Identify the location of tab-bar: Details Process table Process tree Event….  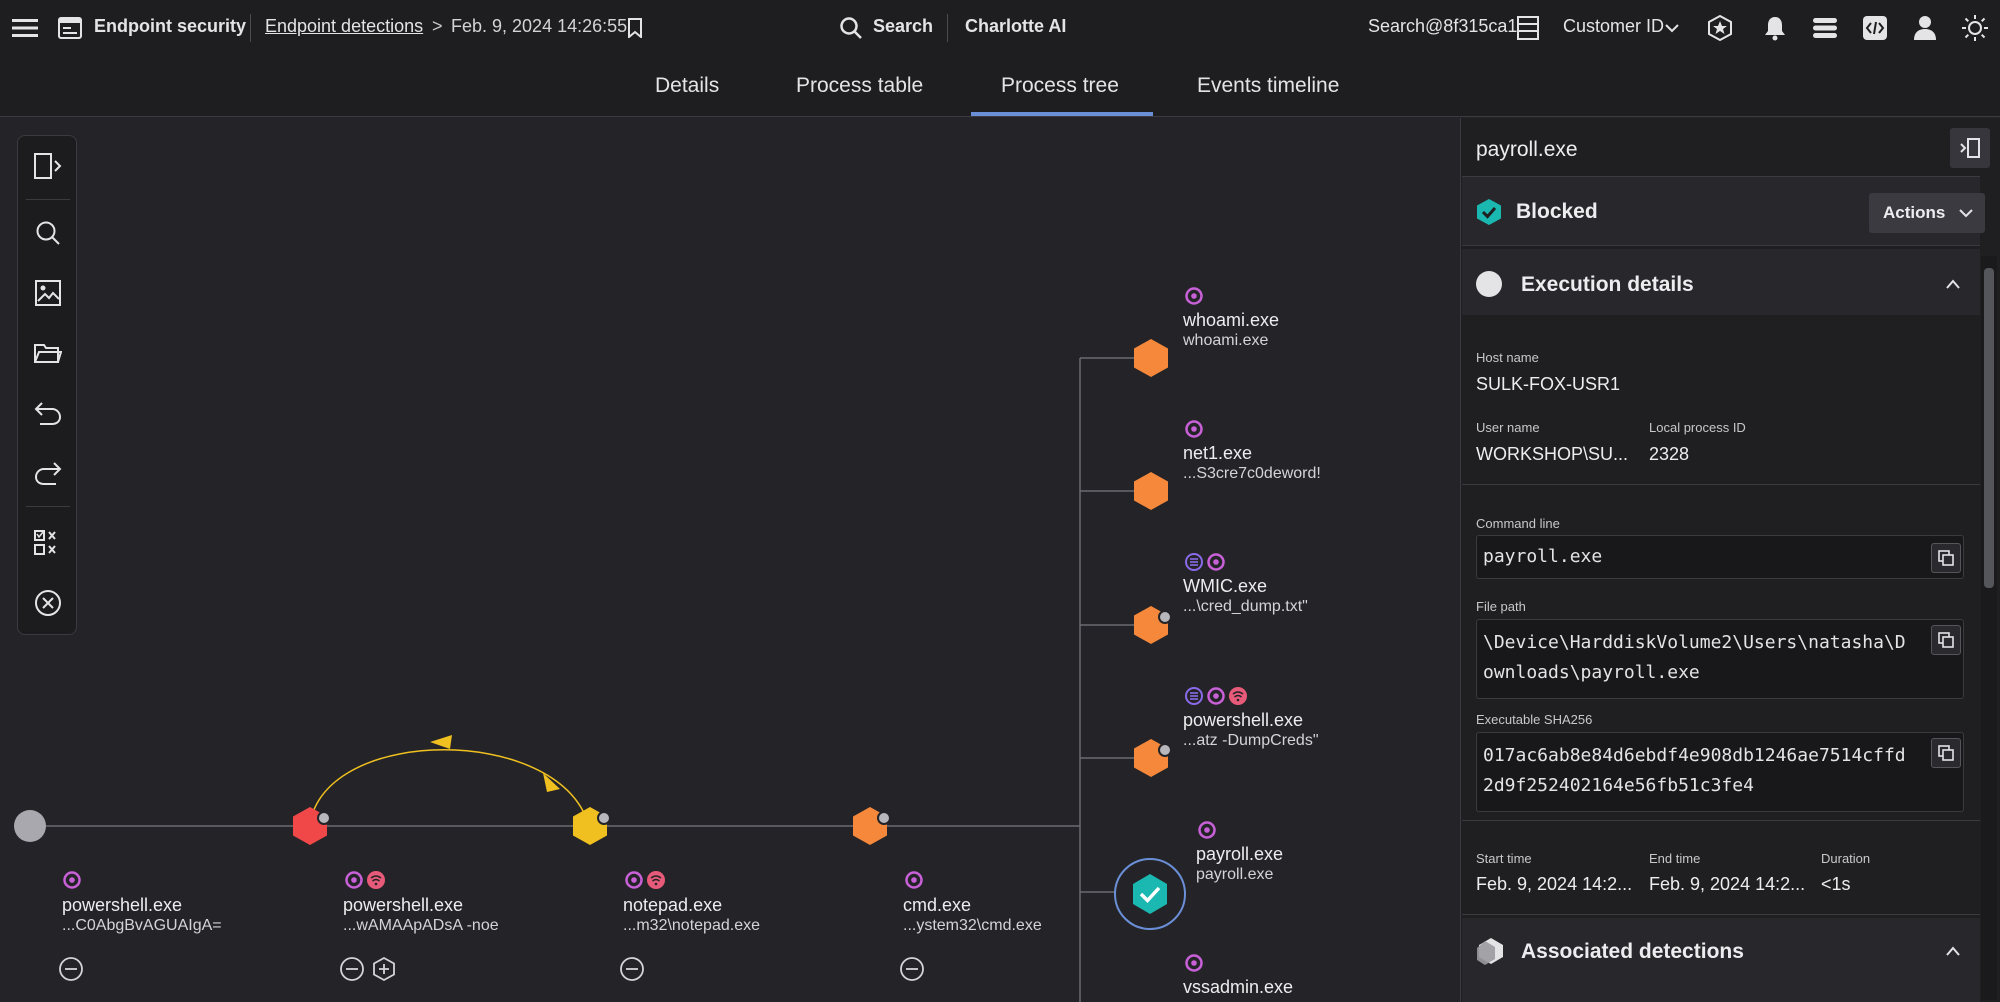
(1000, 86).